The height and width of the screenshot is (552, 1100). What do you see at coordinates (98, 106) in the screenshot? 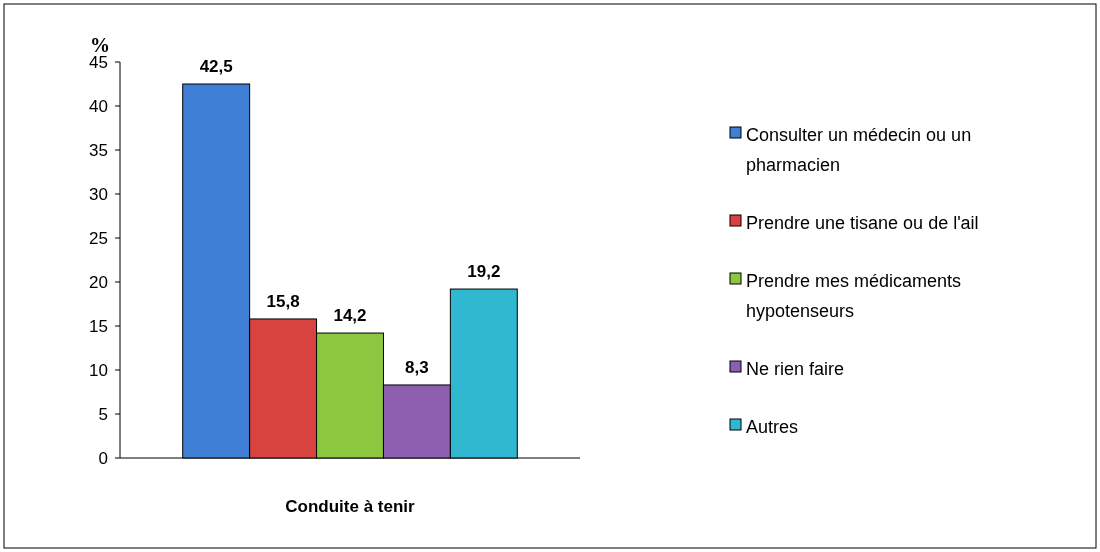
I see `y-tick-label: 40` at bounding box center [98, 106].